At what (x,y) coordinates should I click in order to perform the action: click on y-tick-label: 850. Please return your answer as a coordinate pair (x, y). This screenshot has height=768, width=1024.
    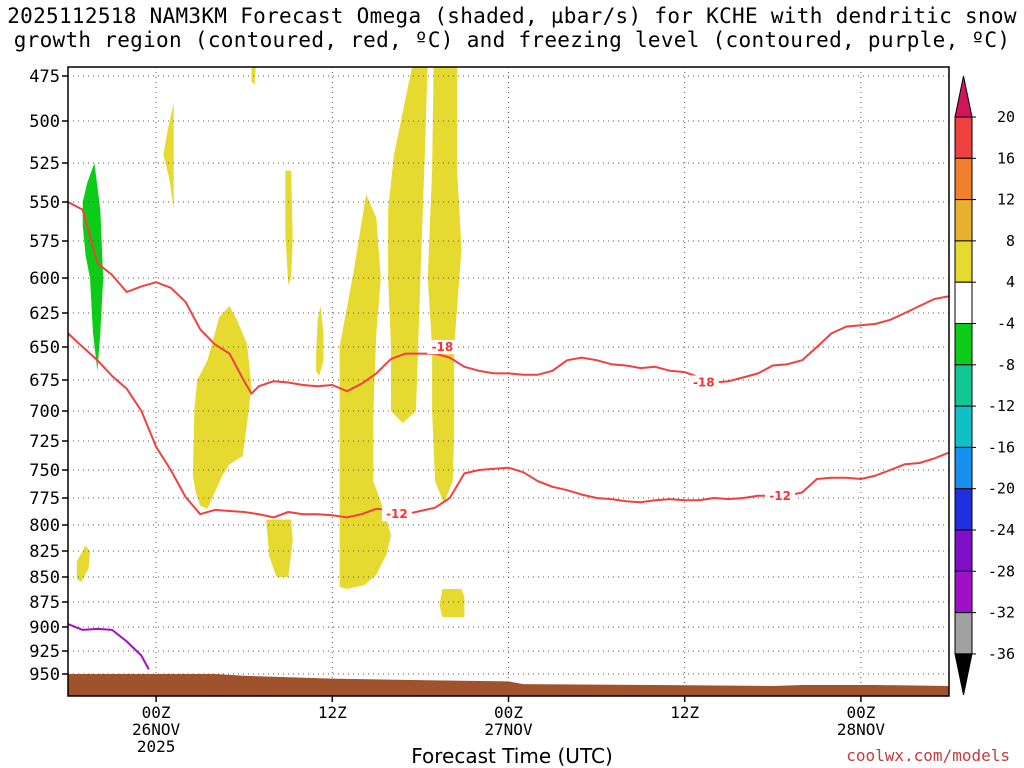
    Looking at the image, I should click on (44, 578).